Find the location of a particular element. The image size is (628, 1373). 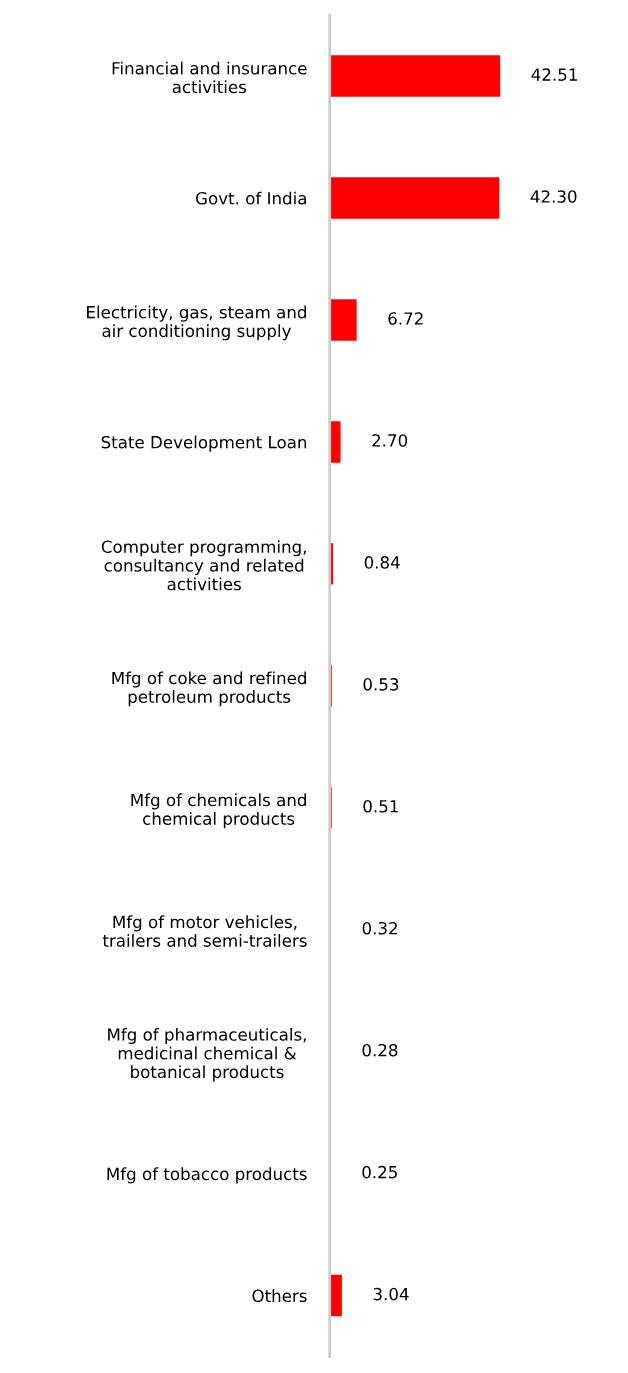

y-tick-label: Computer programming, consultancy and related activities is located at coordinates (203, 565).